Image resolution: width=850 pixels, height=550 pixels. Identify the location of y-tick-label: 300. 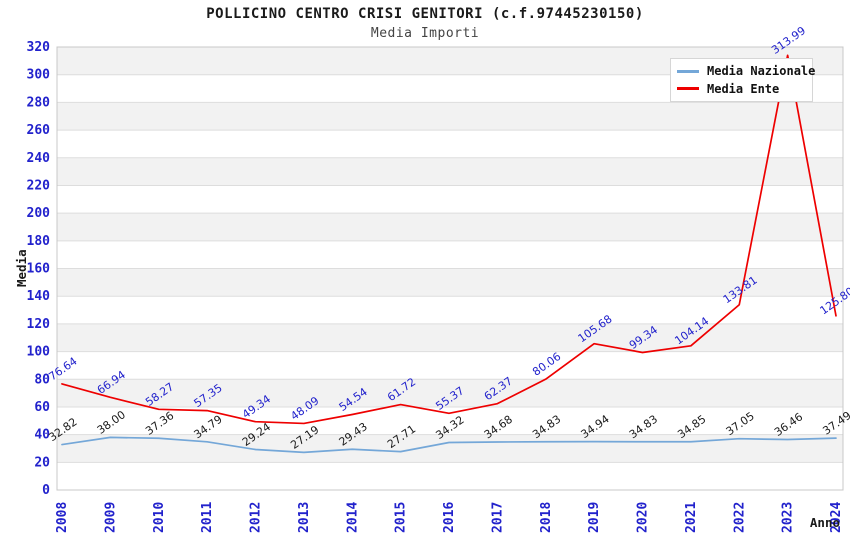
(39, 75).